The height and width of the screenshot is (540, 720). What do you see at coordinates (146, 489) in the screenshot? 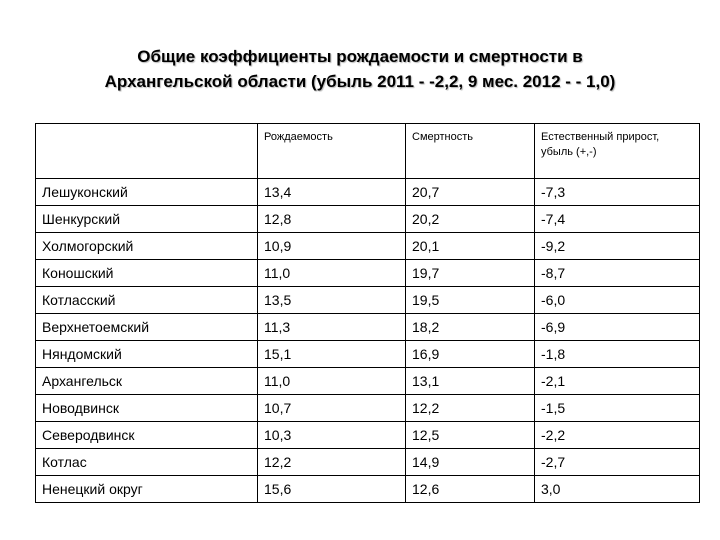
I see `cell-district: Ненецкий округ` at bounding box center [146, 489].